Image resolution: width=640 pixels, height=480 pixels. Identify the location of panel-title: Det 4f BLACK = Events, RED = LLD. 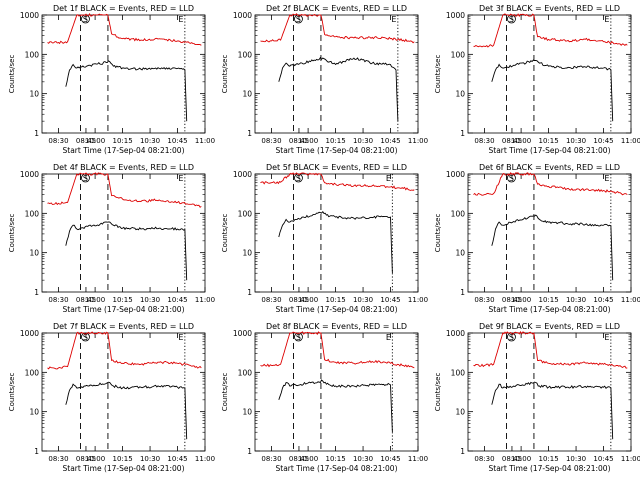
(123, 167).